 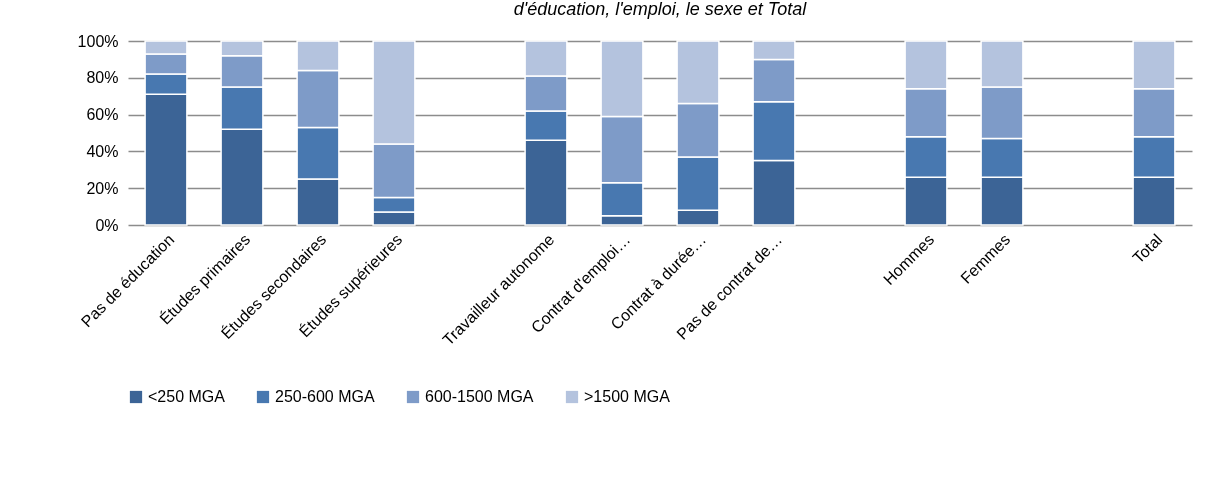 I want to click on y-tick-label: 60%, so click(x=102, y=115).